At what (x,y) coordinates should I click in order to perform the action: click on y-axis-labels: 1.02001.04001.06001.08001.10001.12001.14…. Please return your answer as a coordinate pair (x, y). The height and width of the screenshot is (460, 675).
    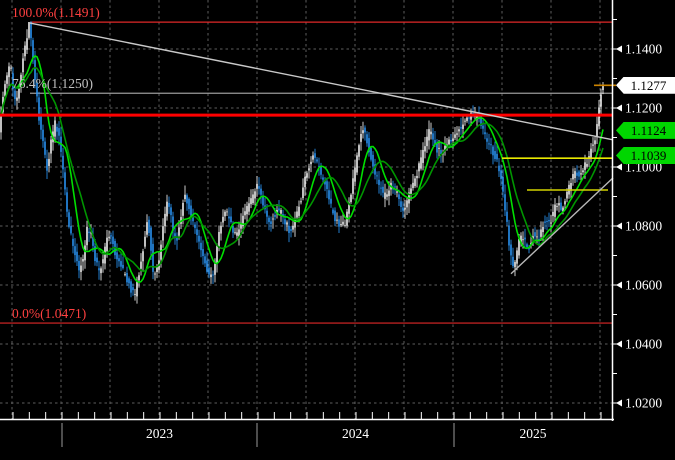
    Looking at the image, I should click on (637, 215).